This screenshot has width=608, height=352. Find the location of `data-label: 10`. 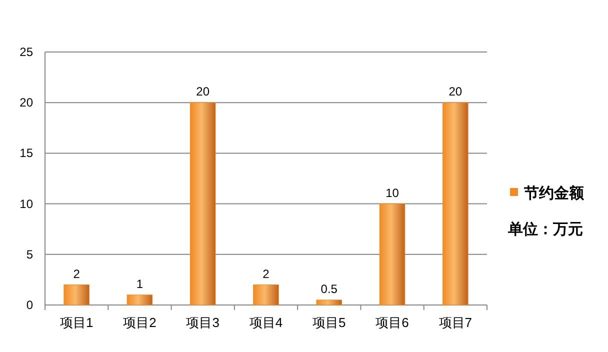

data-label: 10 is located at coordinates (393, 193).